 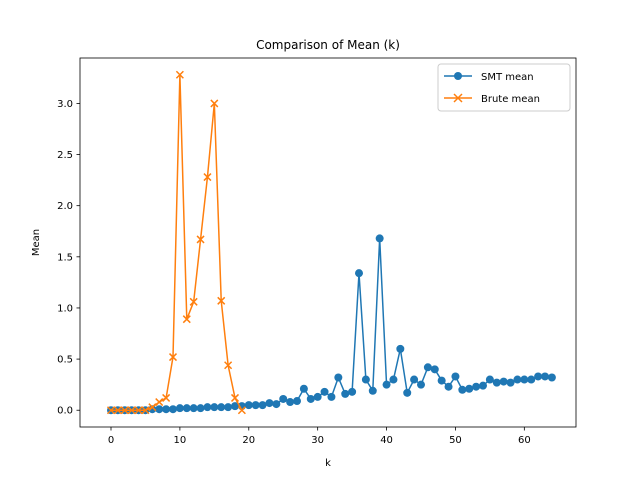 I want to click on series-line-brute, so click(x=177, y=242).